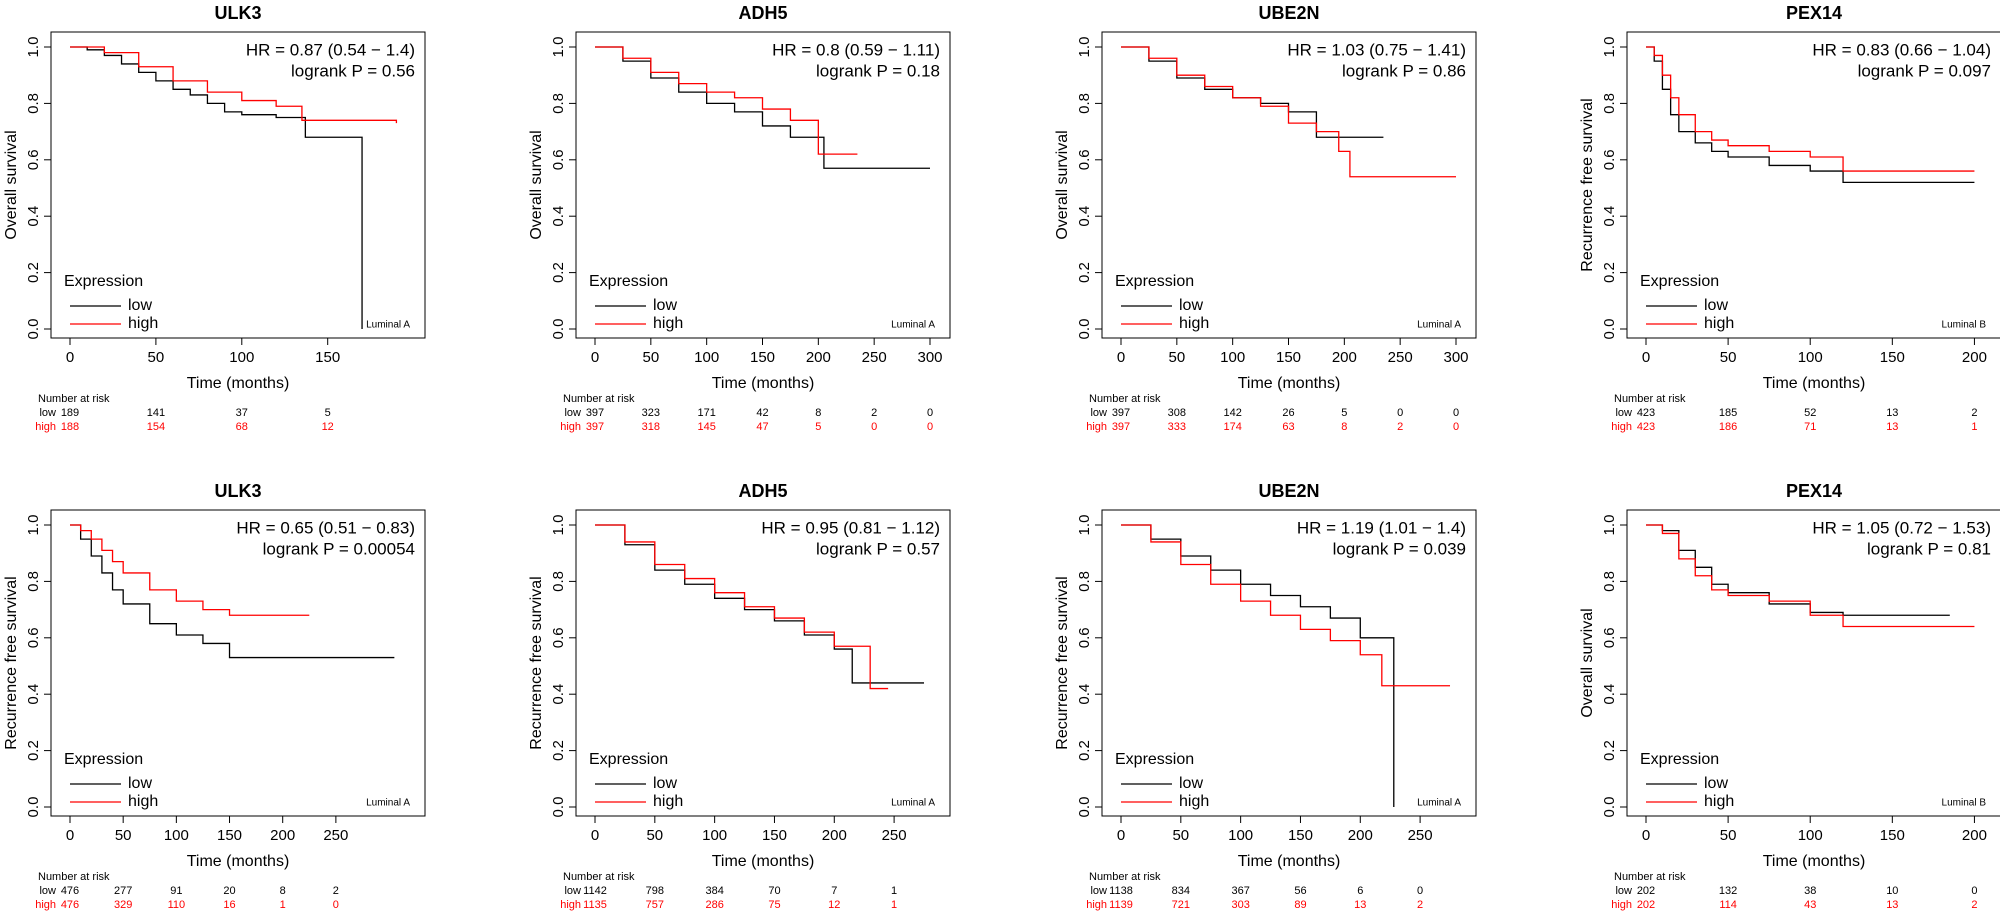  What do you see at coordinates (242, 413) in the screenshot?
I see `risk-value: 37` at bounding box center [242, 413].